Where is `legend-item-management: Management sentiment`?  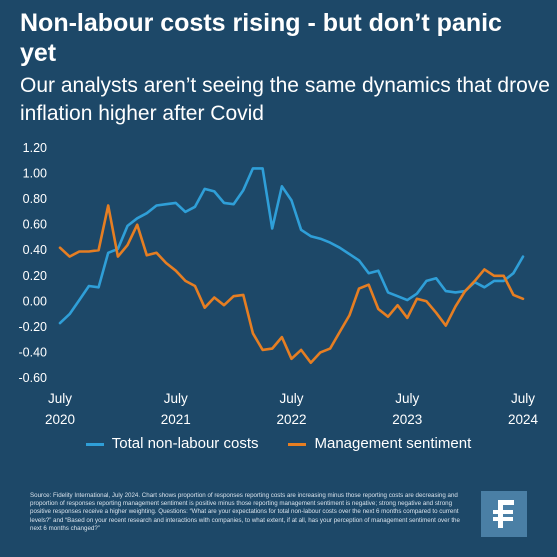 legend-item-management: Management sentiment is located at coordinates (379, 444).